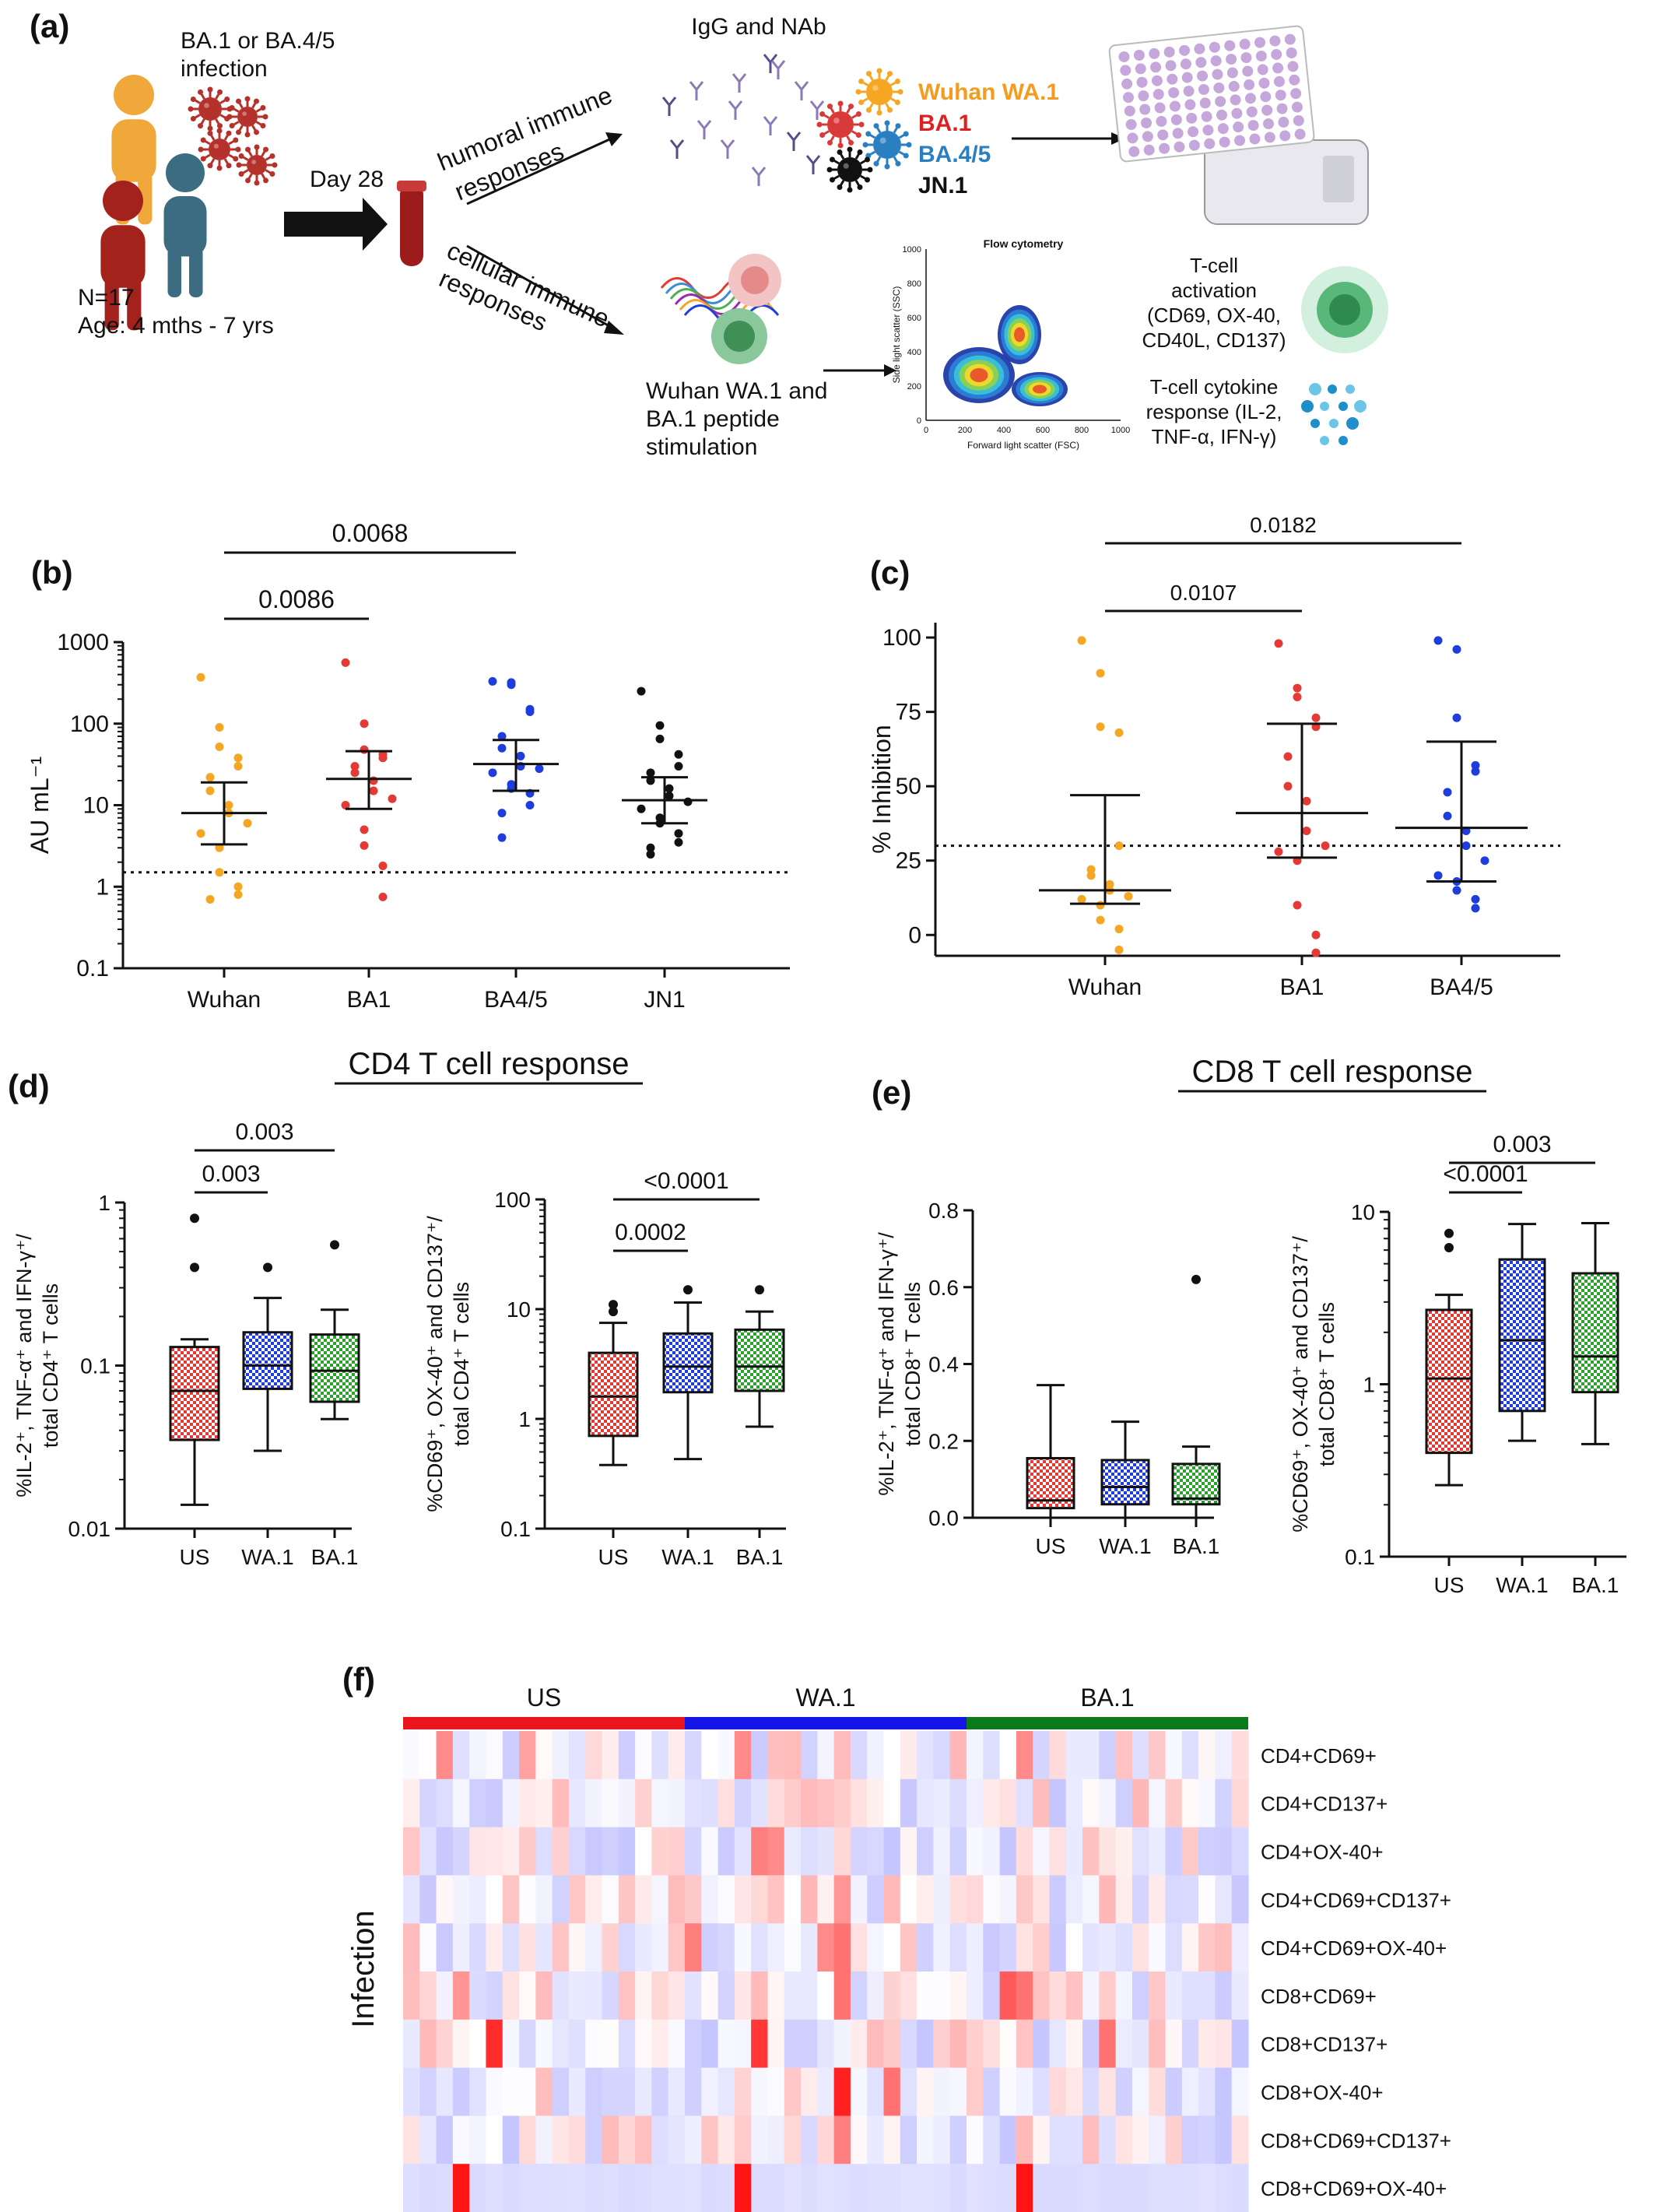  I want to click on person-head, so click(185, 172).